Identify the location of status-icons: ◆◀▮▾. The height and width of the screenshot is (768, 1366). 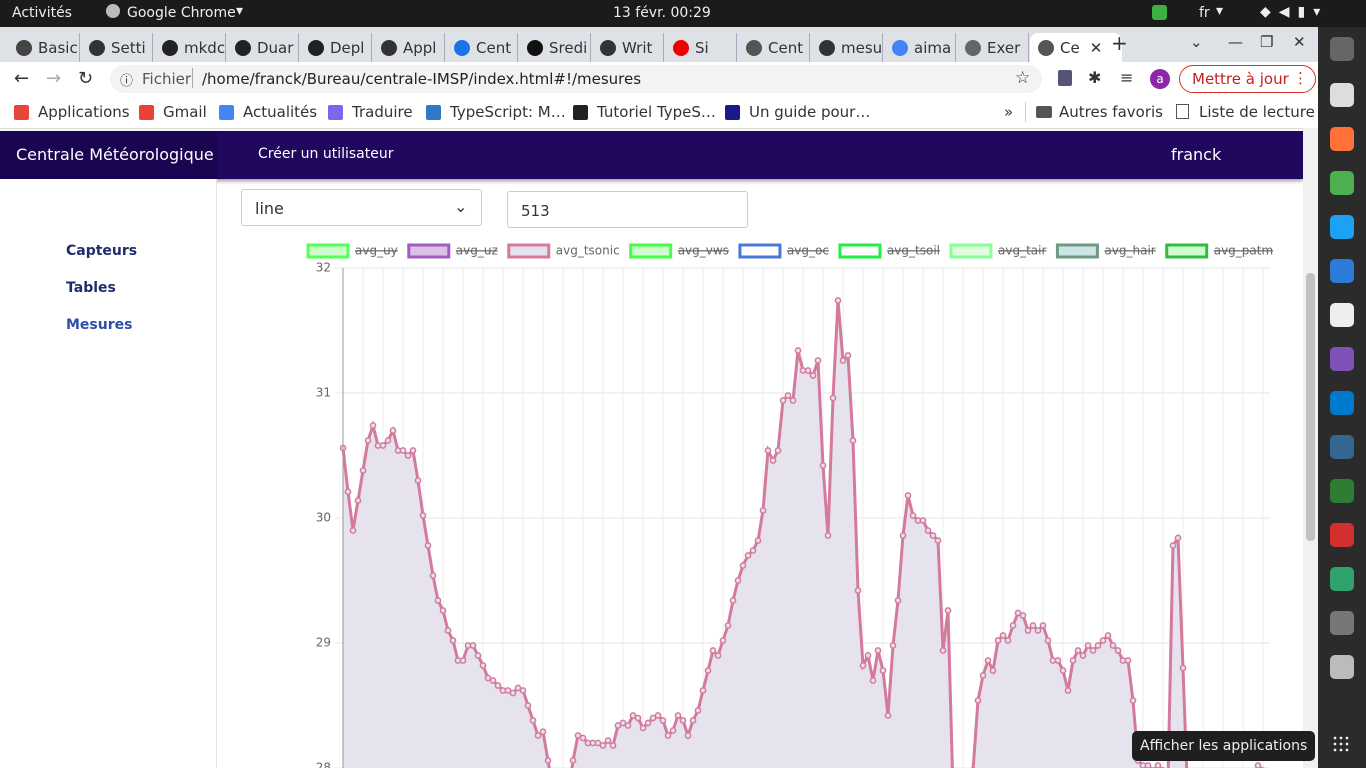
(1294, 12).